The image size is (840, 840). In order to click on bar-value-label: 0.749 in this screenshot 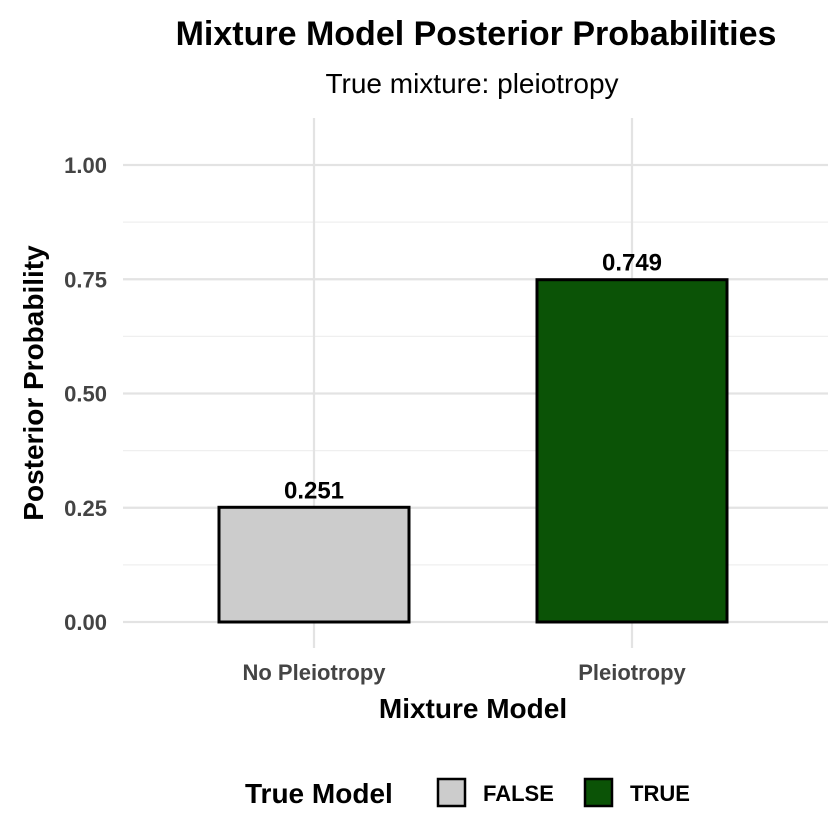, I will do `click(632, 263)`.